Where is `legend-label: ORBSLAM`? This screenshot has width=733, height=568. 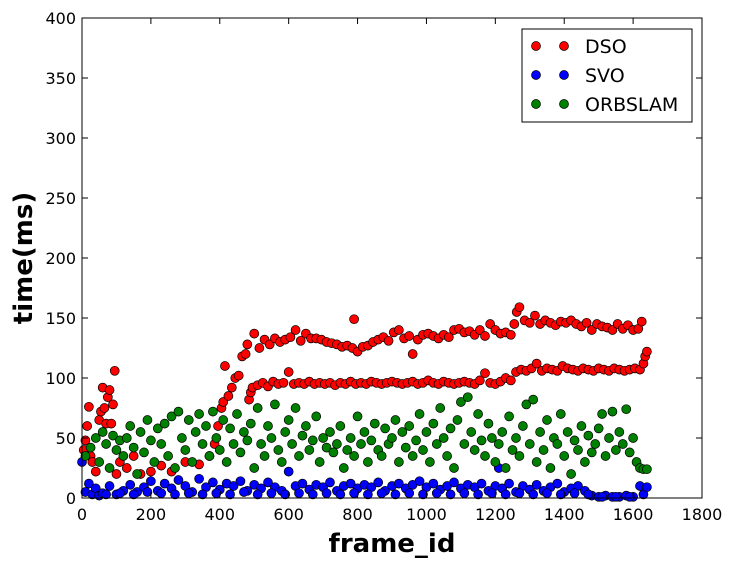 legend-label: ORBSLAM is located at coordinates (631, 105).